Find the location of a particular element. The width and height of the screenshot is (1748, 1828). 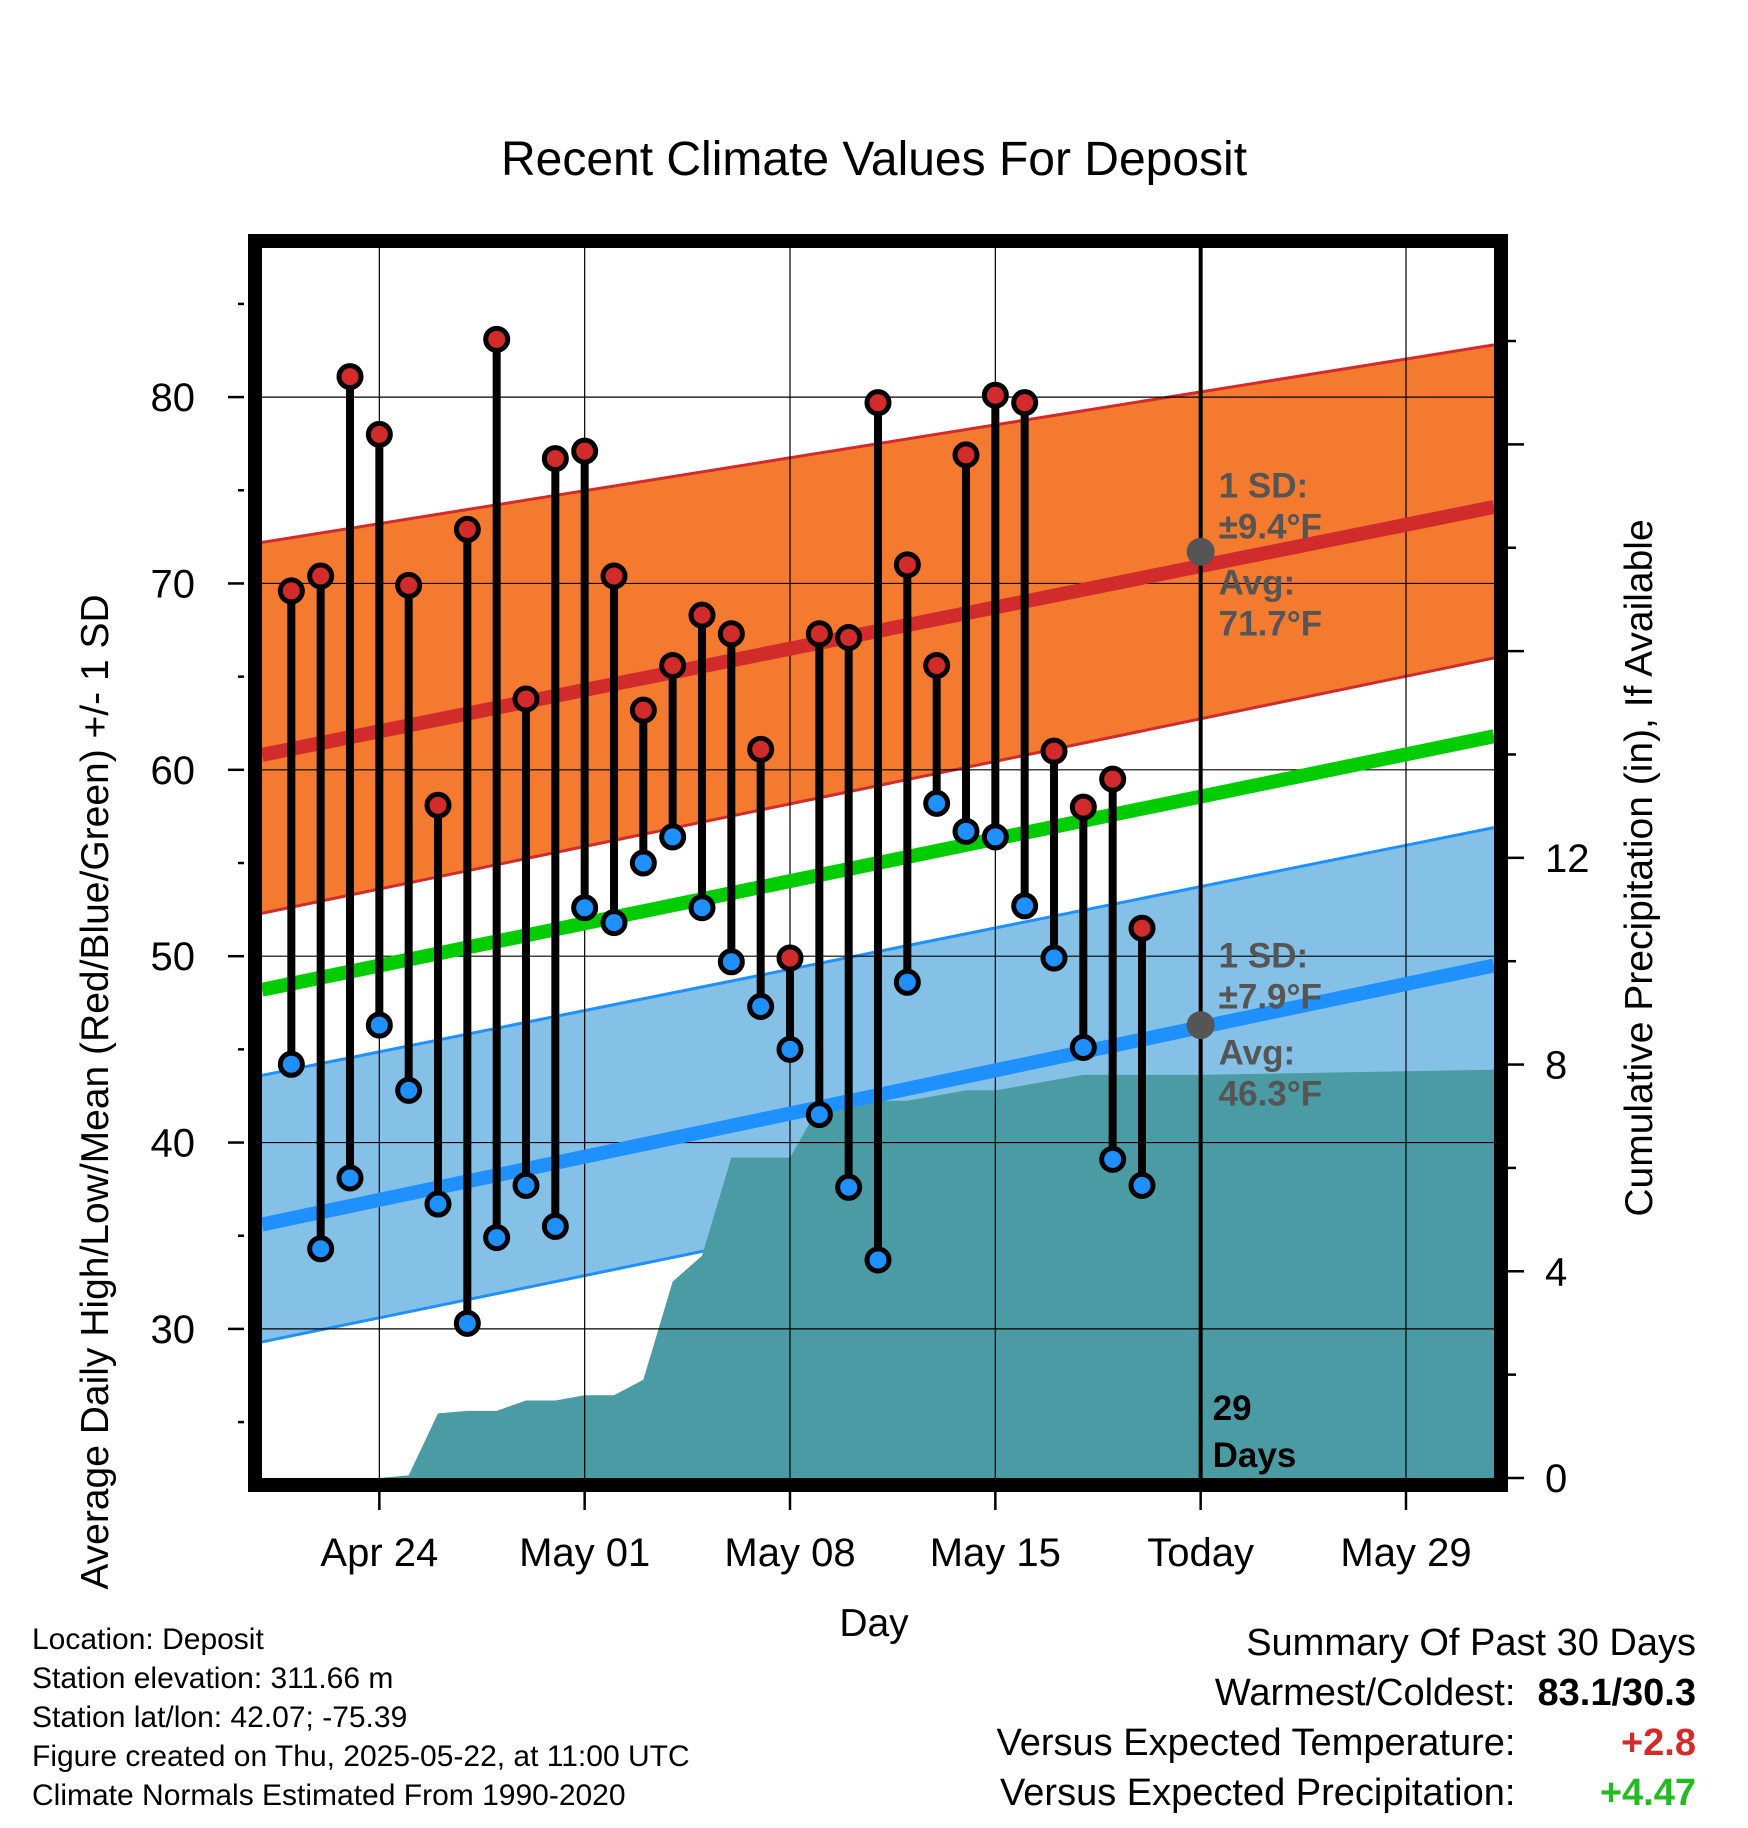

low-avg-value: 46.3°F is located at coordinates (1271, 1093).